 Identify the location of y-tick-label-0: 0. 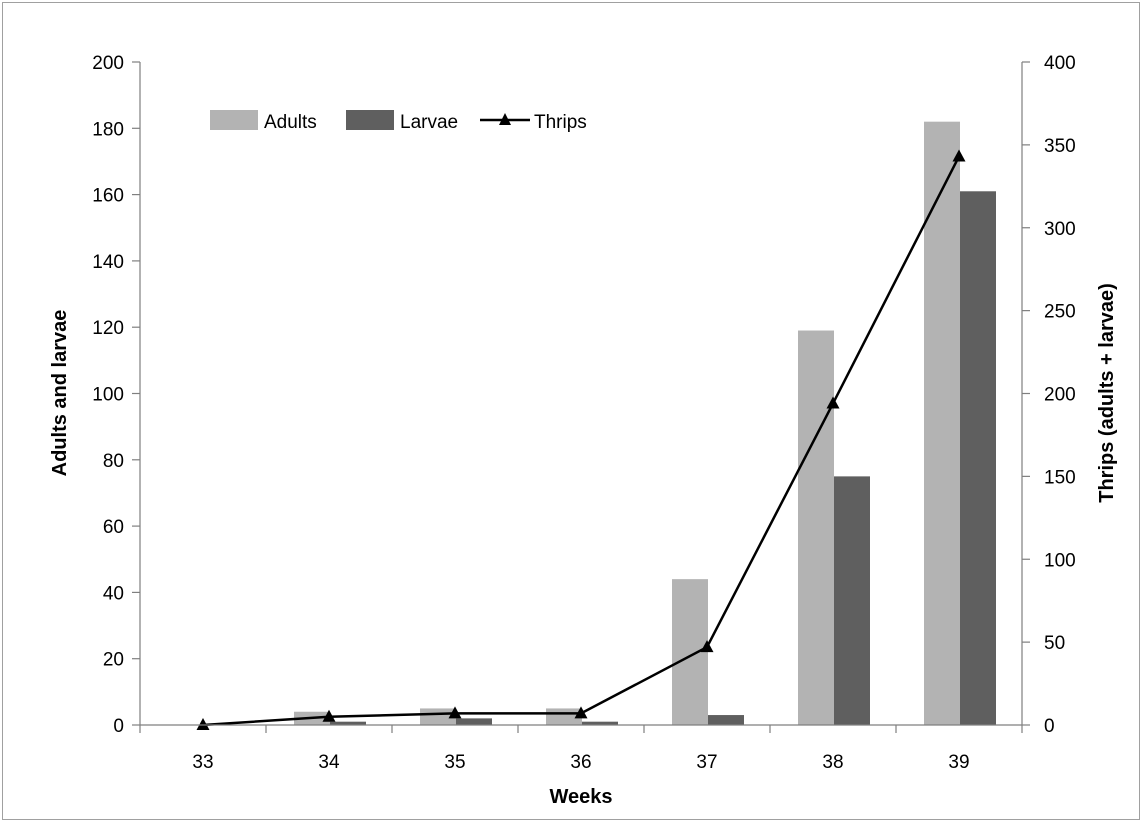
(118, 726).